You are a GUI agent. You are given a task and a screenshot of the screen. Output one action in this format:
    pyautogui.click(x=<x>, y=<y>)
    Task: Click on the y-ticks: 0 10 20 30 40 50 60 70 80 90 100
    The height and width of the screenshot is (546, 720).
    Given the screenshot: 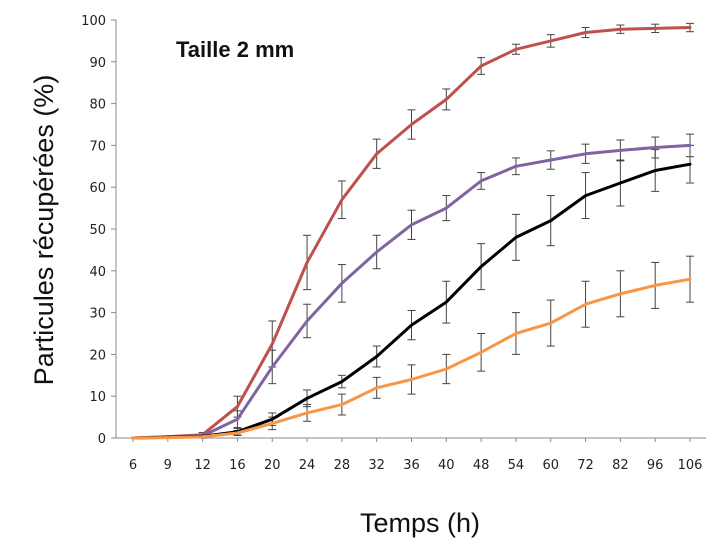 What is the action you would take?
    pyautogui.click(x=98, y=230)
    